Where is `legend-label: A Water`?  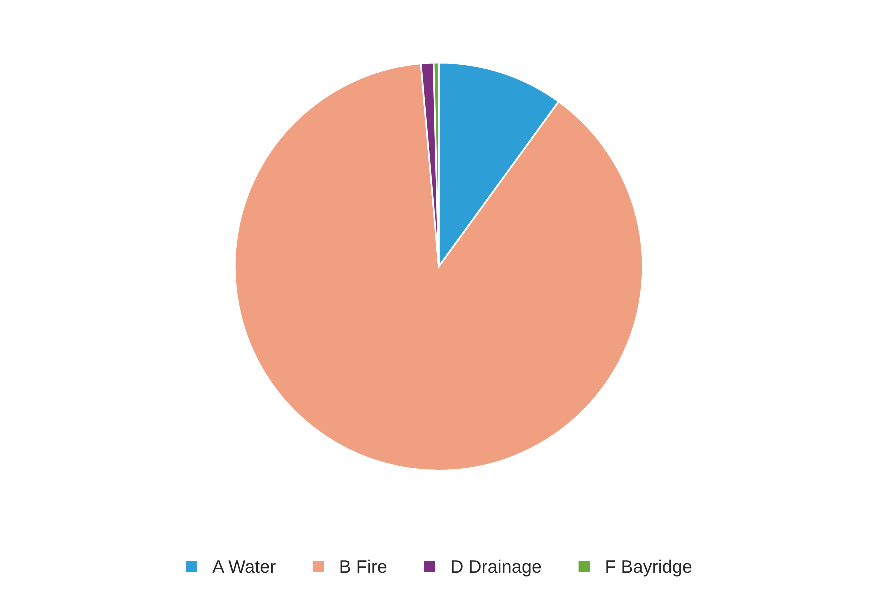
legend-label: A Water is located at coordinates (244, 567).